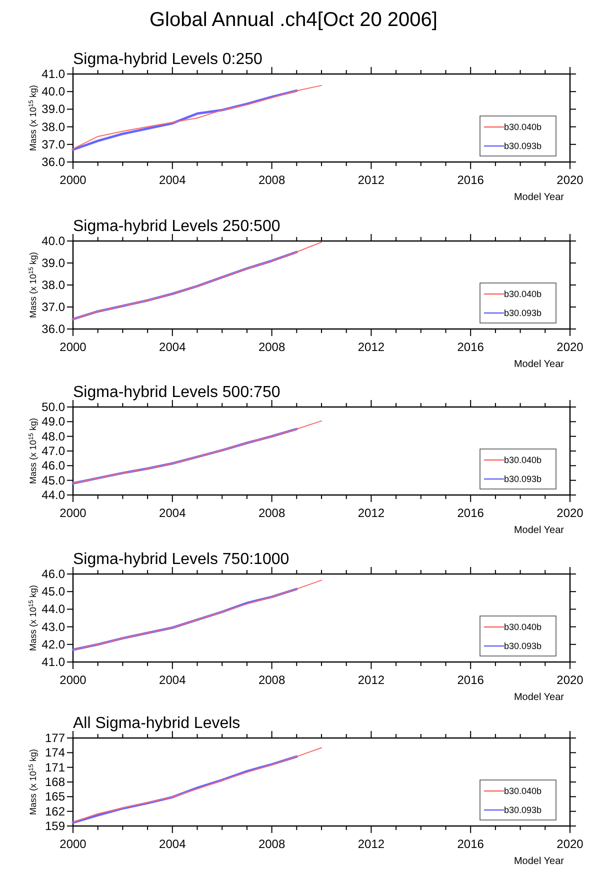  What do you see at coordinates (55, 767) in the screenshot?
I see `y-tick-label: 171` at bounding box center [55, 767].